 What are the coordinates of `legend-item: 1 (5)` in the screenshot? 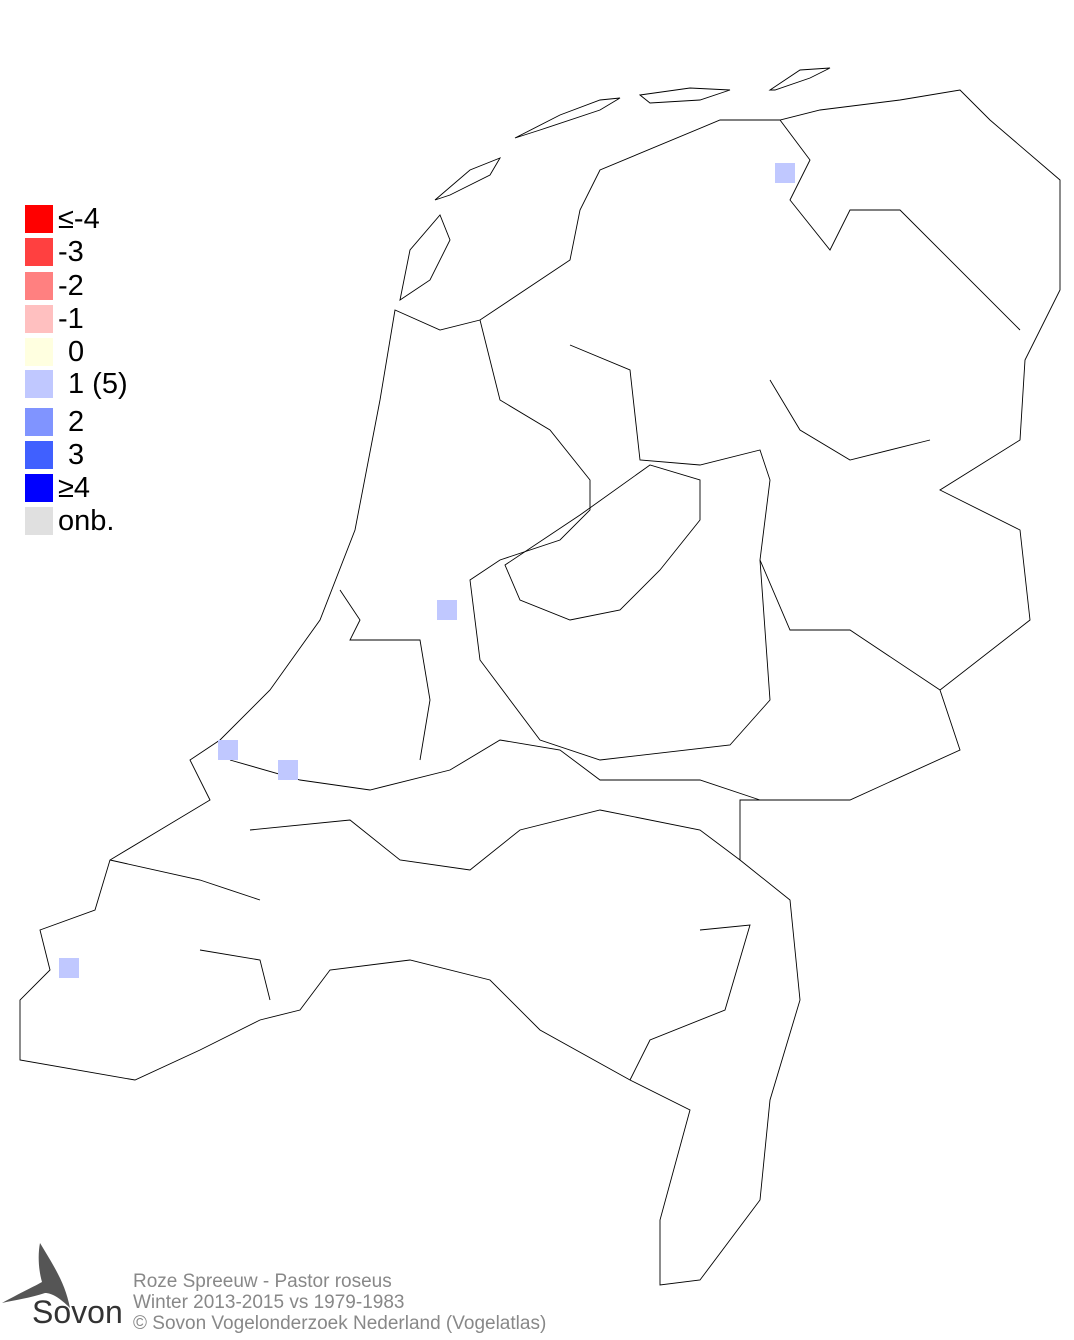 It's located at (95, 384).